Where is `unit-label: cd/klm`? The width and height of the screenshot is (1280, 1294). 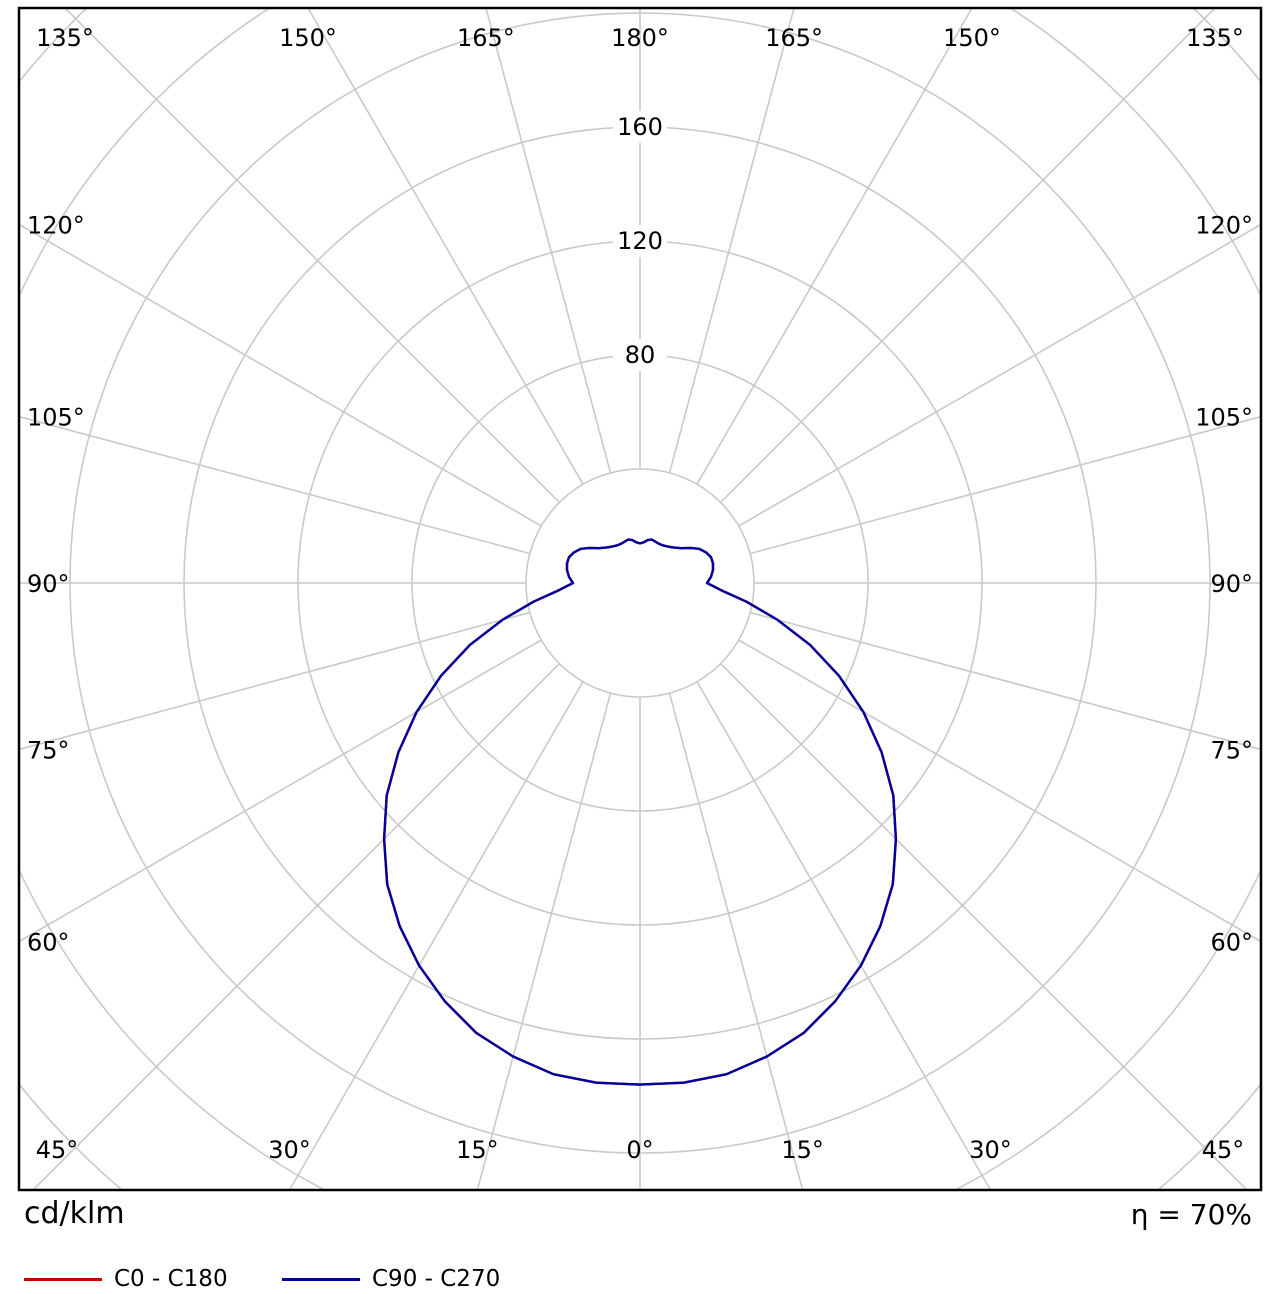
unit-label: cd/klm is located at coordinates (74, 1213).